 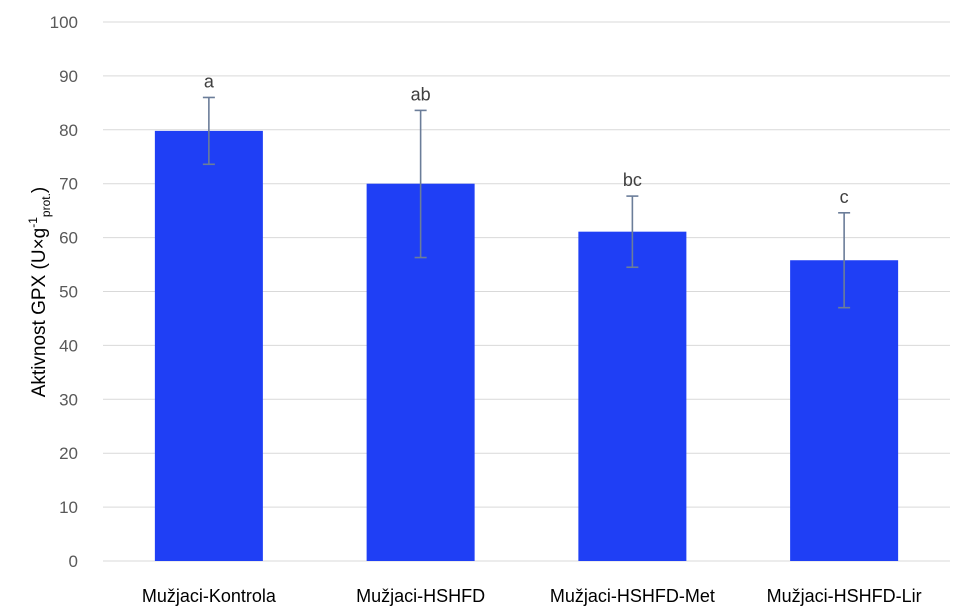 What do you see at coordinates (68, 507) in the screenshot?
I see `y-tick-label: 10` at bounding box center [68, 507].